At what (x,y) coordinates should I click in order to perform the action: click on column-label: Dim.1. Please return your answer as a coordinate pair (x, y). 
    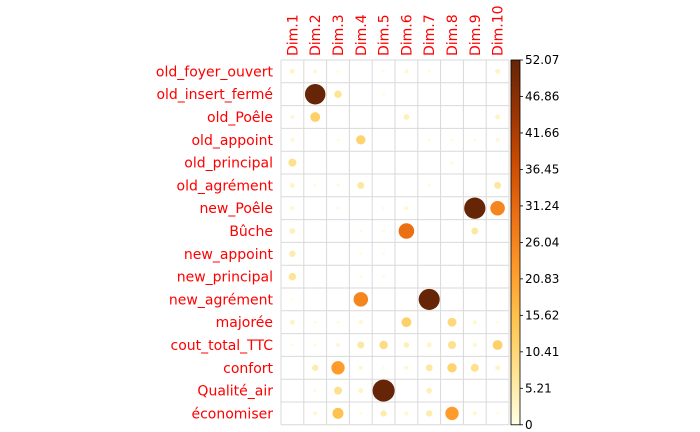
    Looking at the image, I should click on (293, 35).